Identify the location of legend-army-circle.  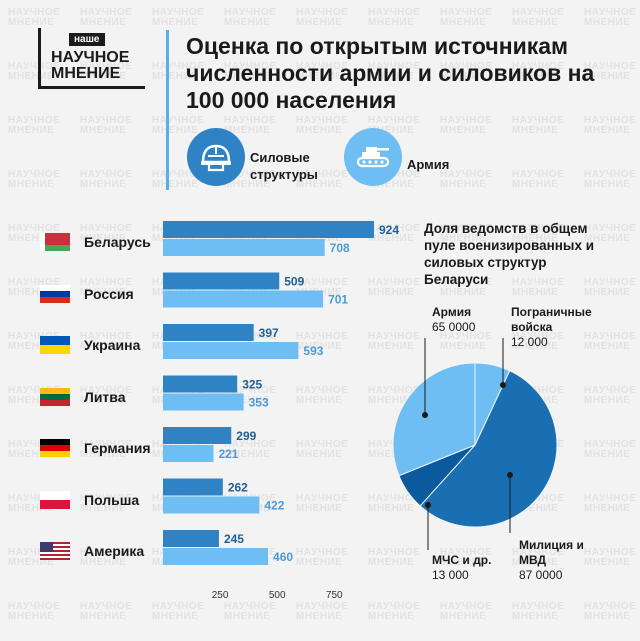
(373, 157).